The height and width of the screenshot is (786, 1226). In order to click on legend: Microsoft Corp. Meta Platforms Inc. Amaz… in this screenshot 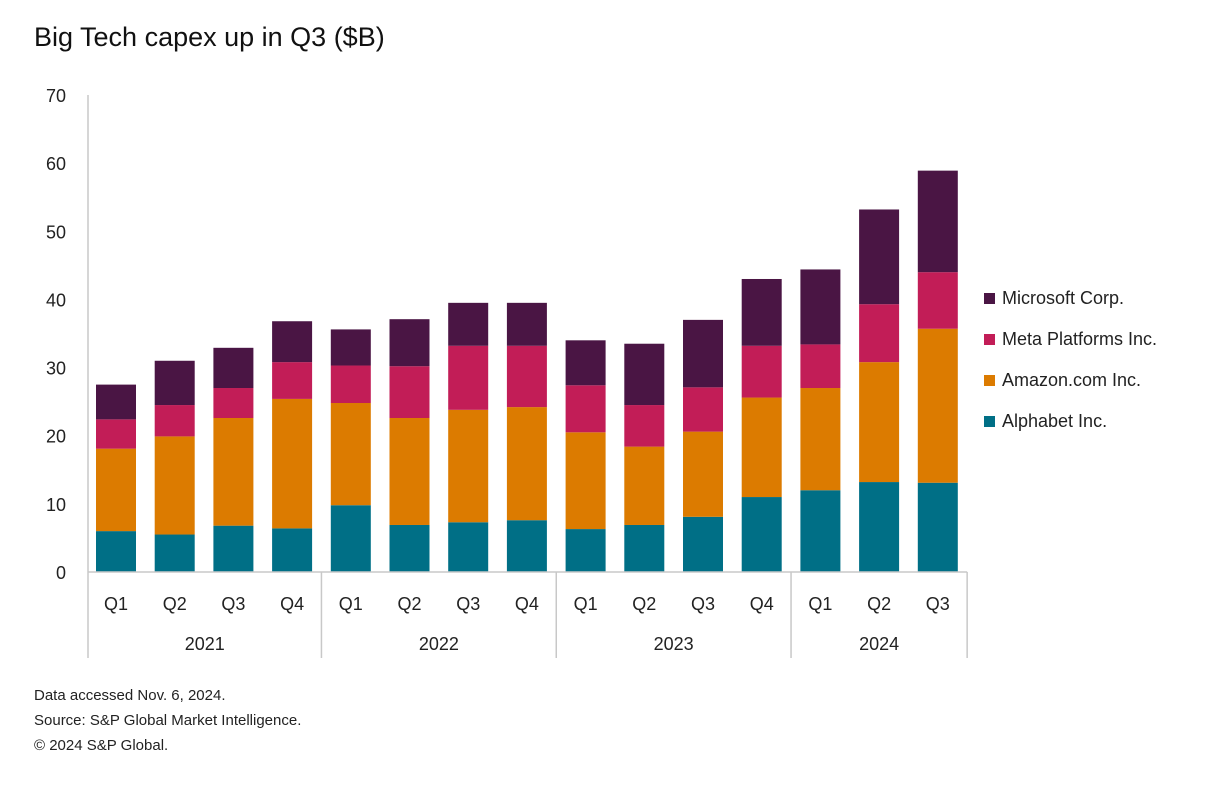, I will do `click(1070, 370)`.